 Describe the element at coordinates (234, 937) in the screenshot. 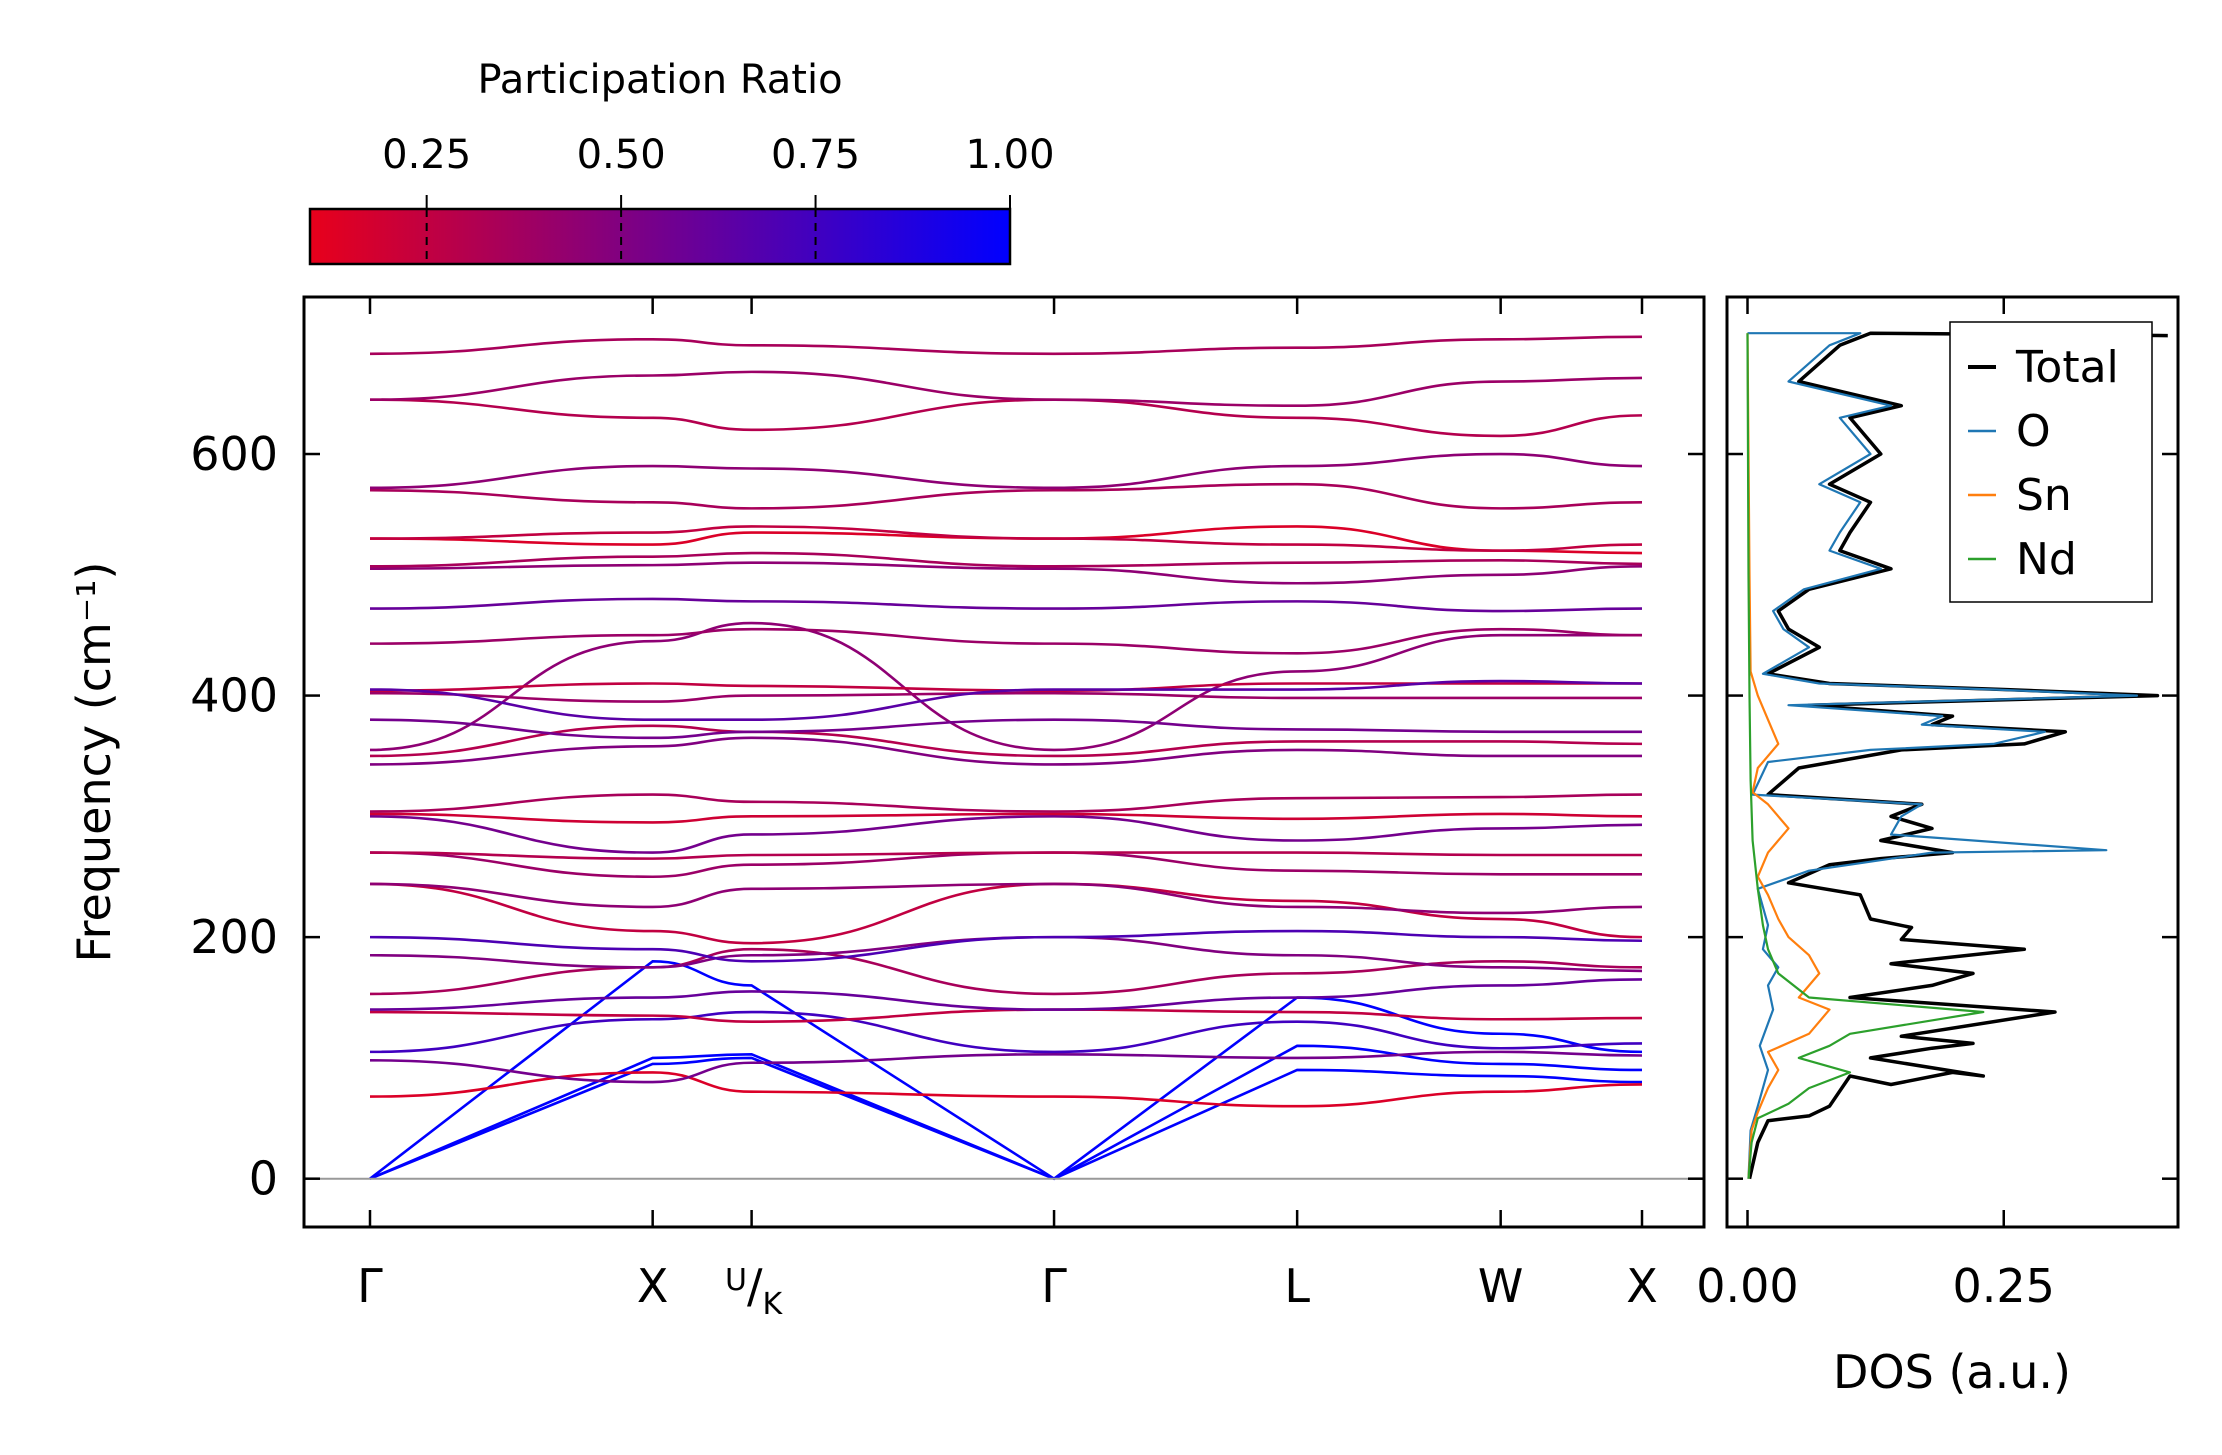

I see `y-tick-label: 200` at that location.